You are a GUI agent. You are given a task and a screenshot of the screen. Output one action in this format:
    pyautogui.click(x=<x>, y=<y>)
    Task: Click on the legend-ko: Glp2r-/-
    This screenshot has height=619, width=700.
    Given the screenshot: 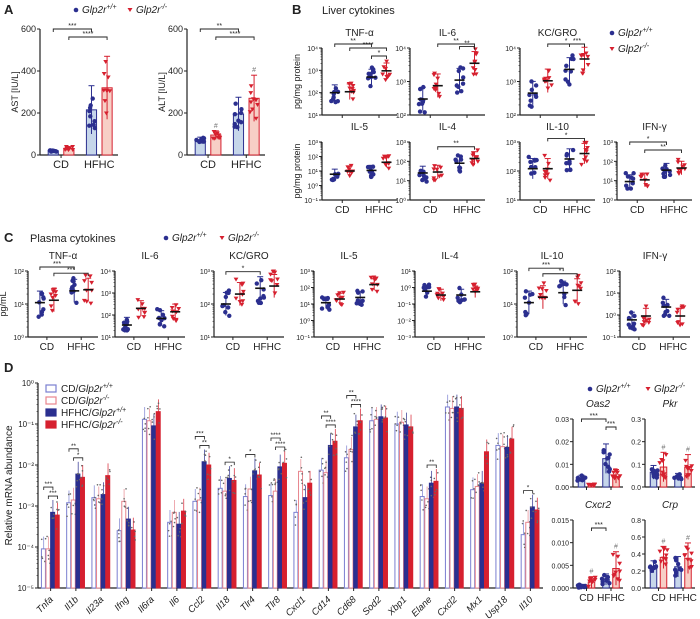 What is the action you would take?
    pyautogui.click(x=147, y=10)
    